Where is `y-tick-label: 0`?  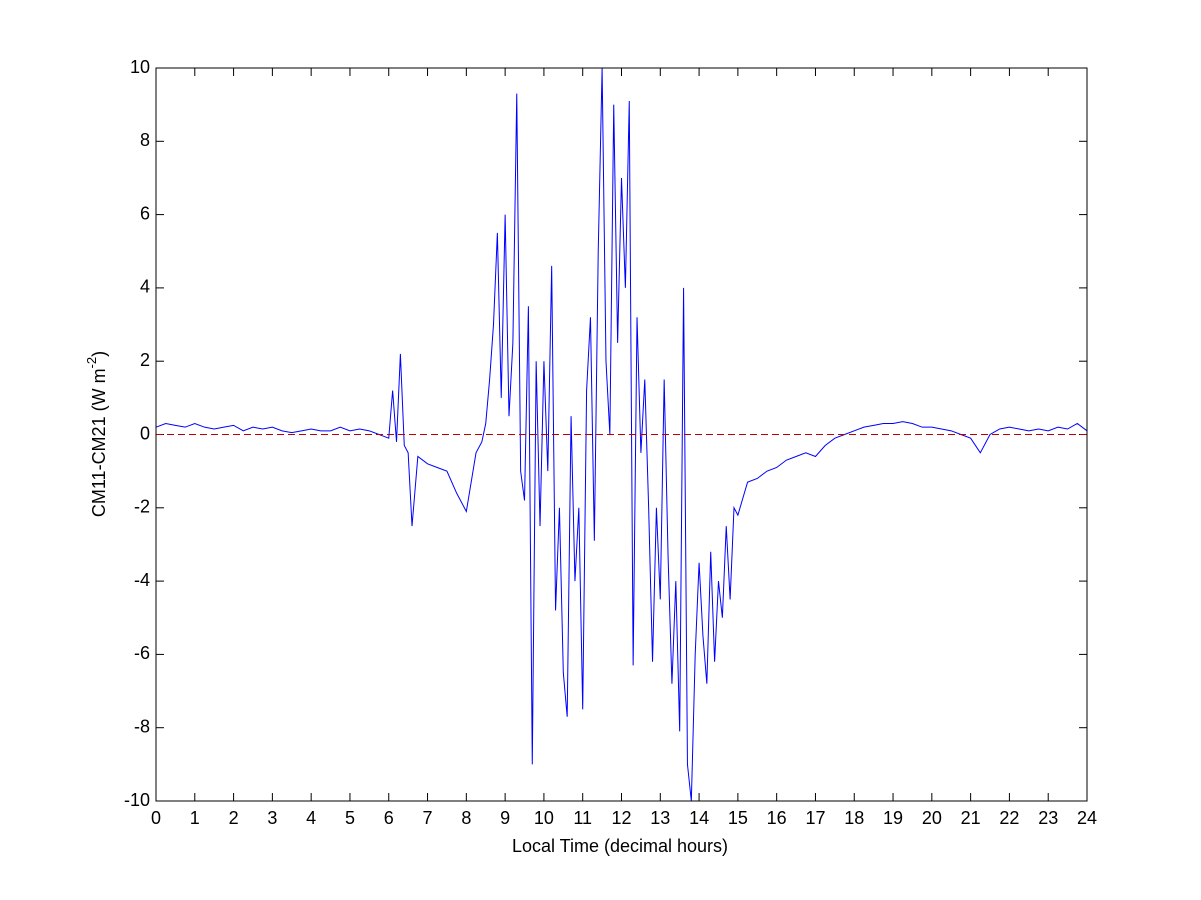 y-tick-label: 0 is located at coordinates (145, 433).